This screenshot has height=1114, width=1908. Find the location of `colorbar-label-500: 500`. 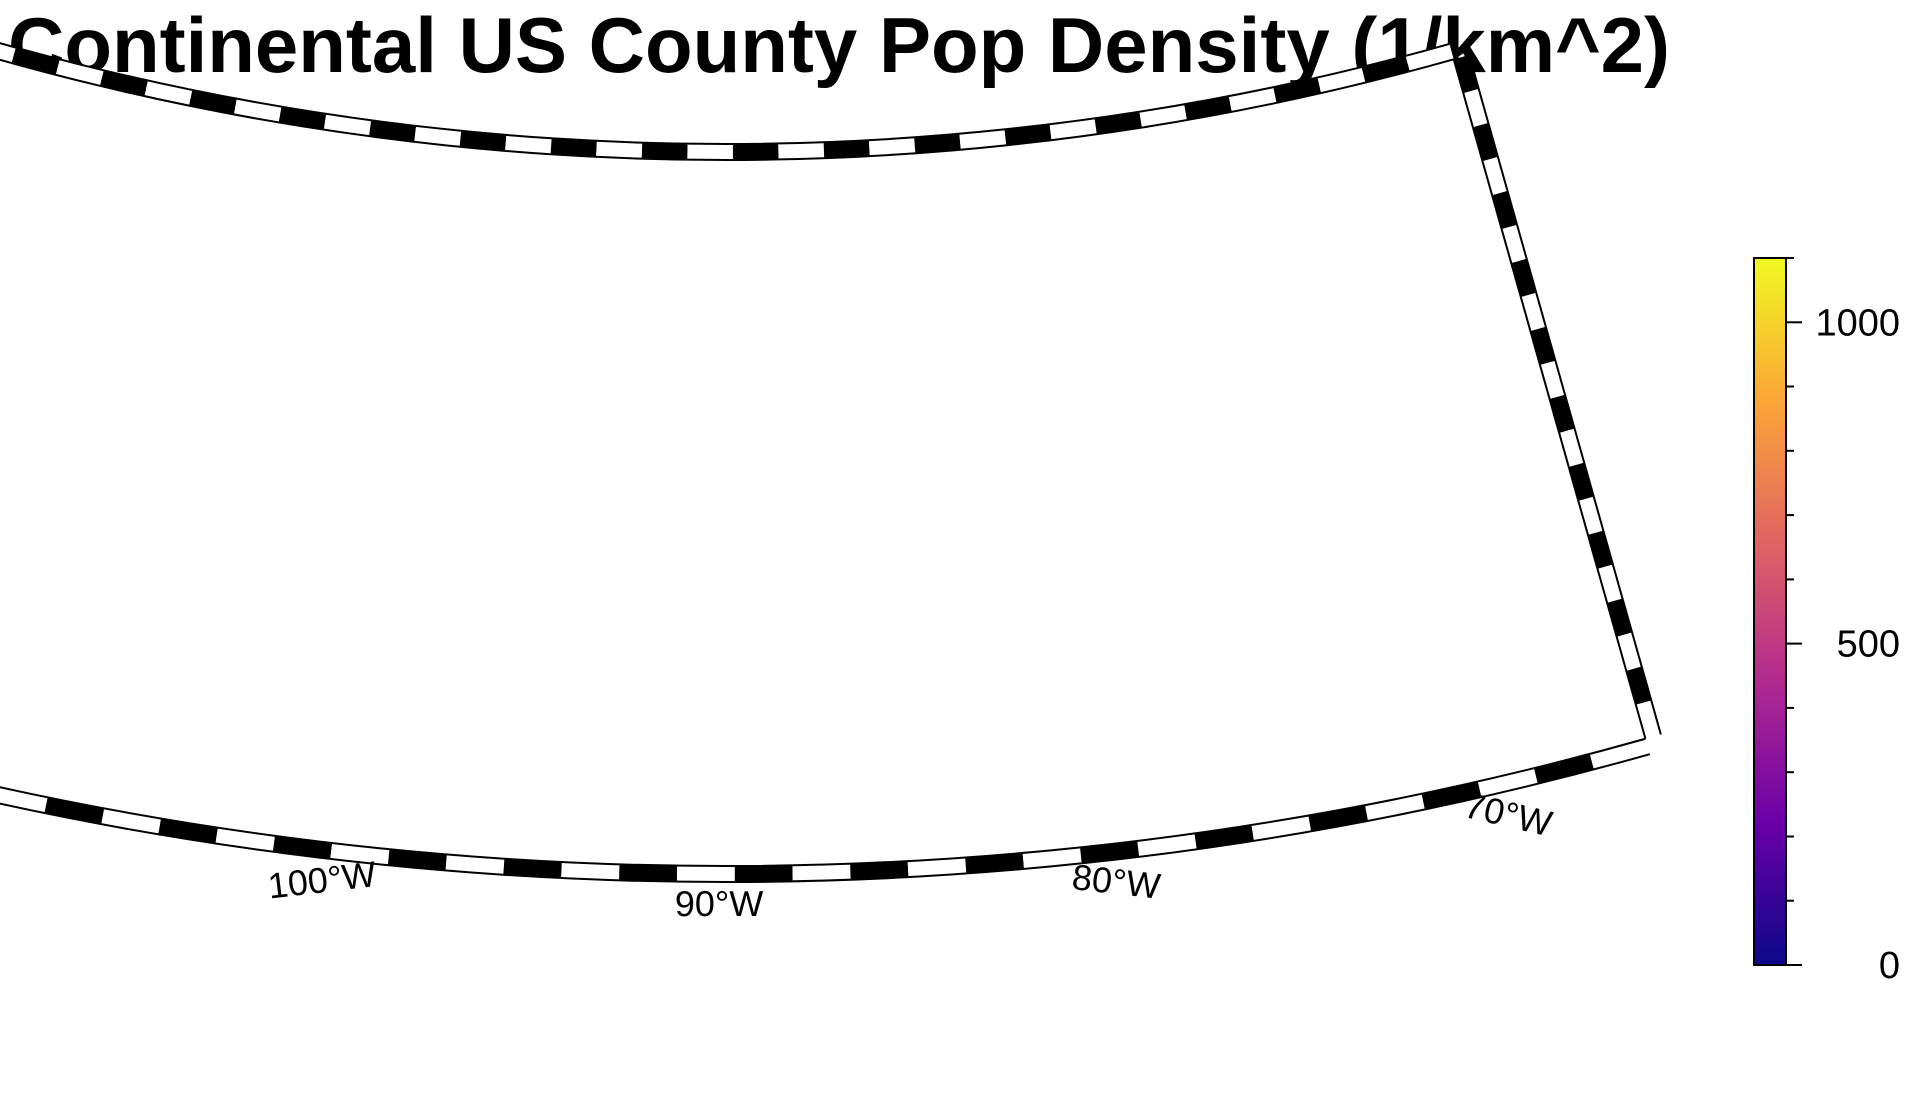

colorbar-label-500: 500 is located at coordinates (1868, 645).